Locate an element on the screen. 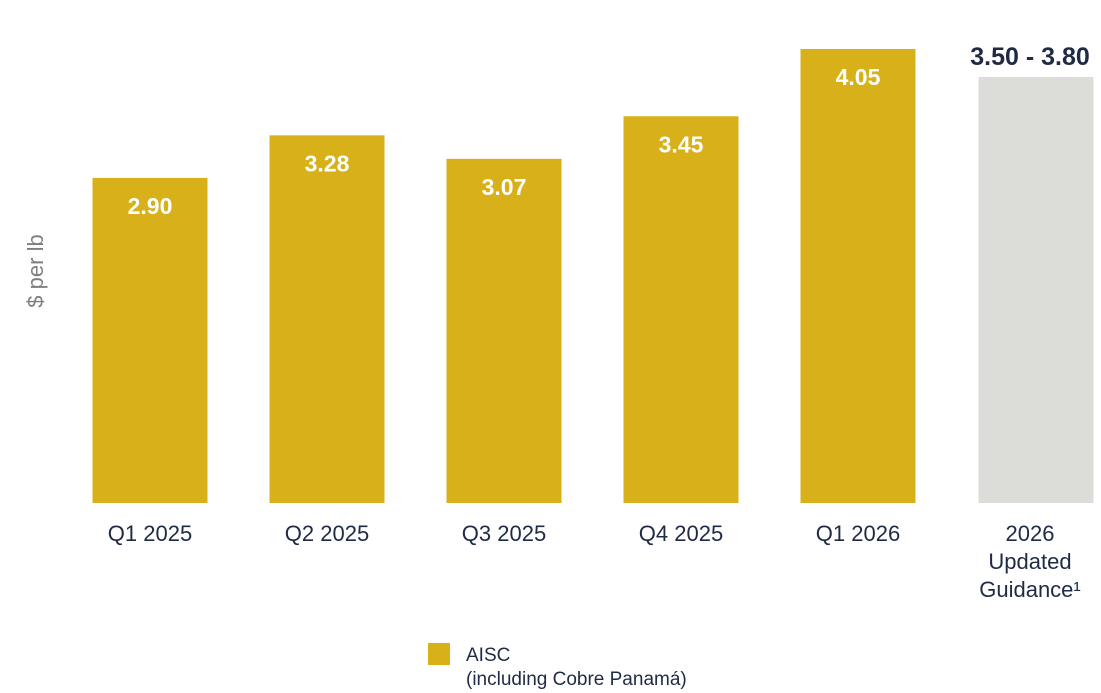 Image resolution: width=1101 pixels, height=693 pixels. legend-swatch-aisc is located at coordinates (439, 654).